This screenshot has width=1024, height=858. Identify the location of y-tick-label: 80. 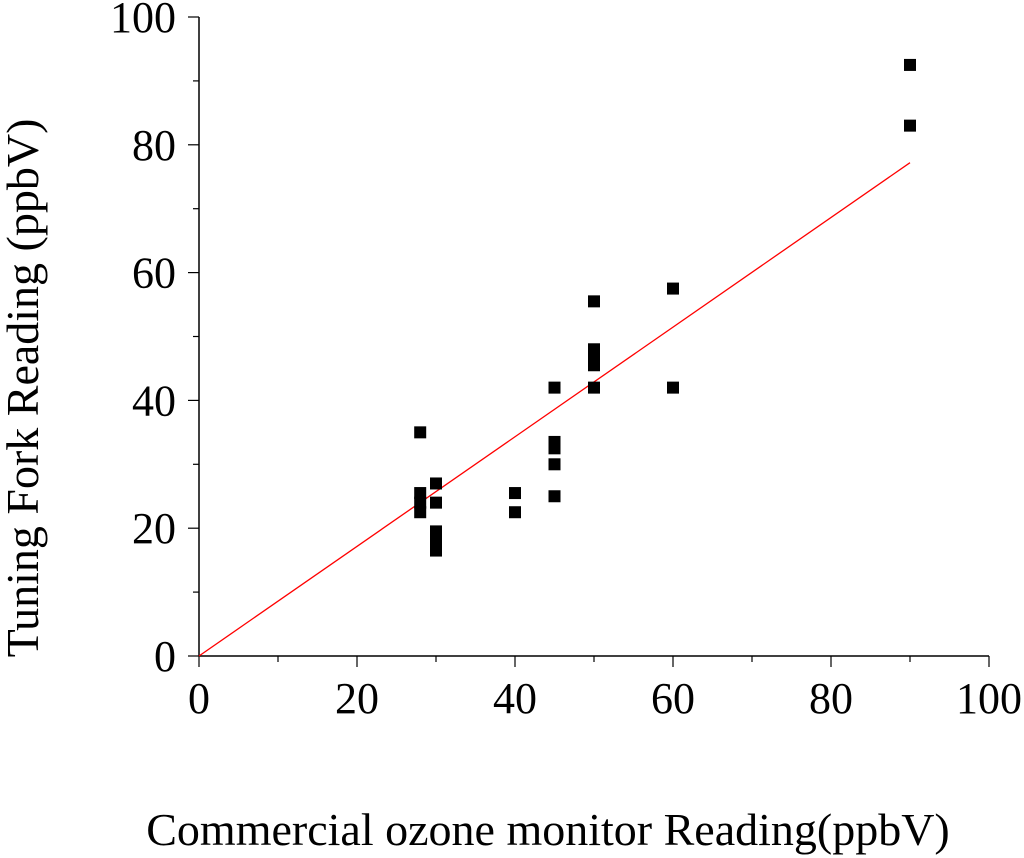
(154, 145).